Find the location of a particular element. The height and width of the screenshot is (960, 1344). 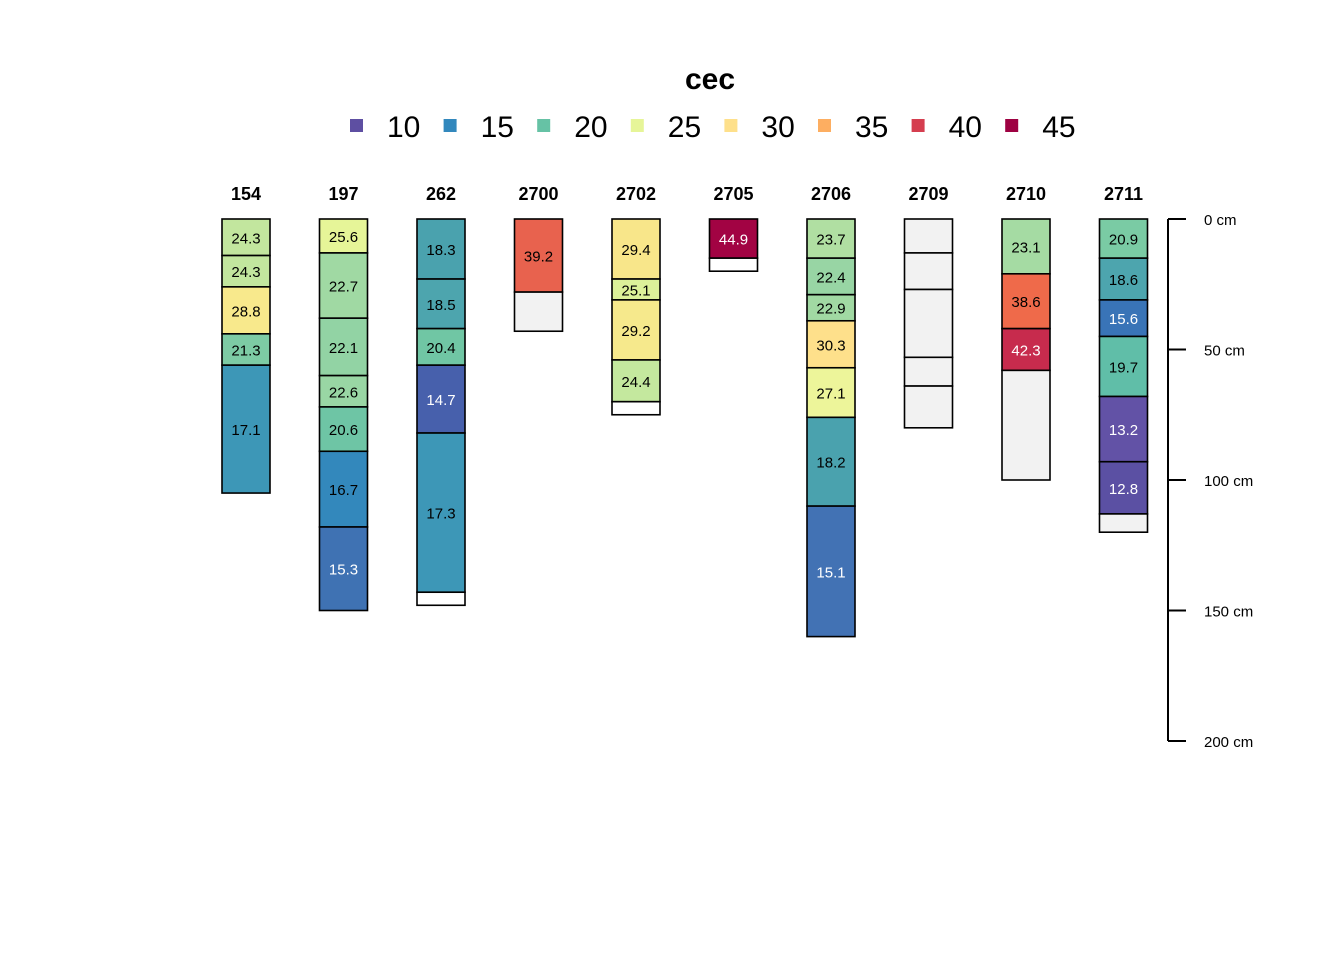

horizon-value: 12.8 is located at coordinates (1123, 489).